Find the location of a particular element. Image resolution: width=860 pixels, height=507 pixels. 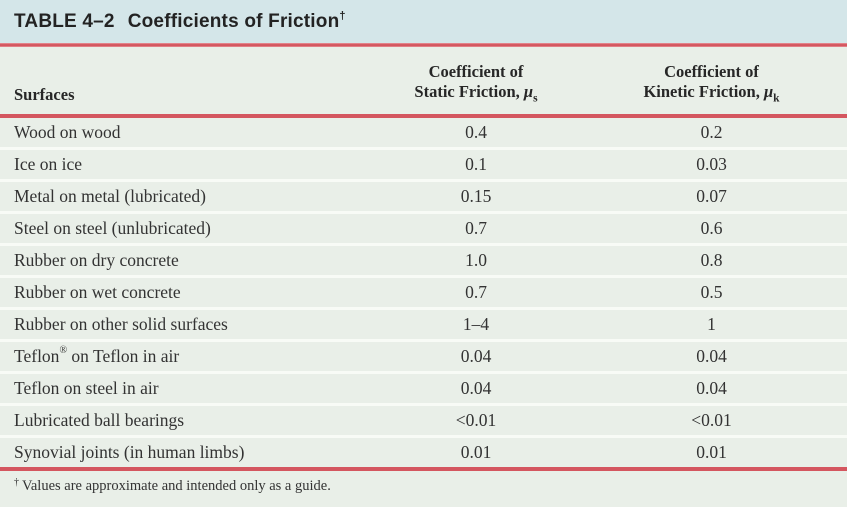

footnote-dagger-marker: † is located at coordinates (16, 482).